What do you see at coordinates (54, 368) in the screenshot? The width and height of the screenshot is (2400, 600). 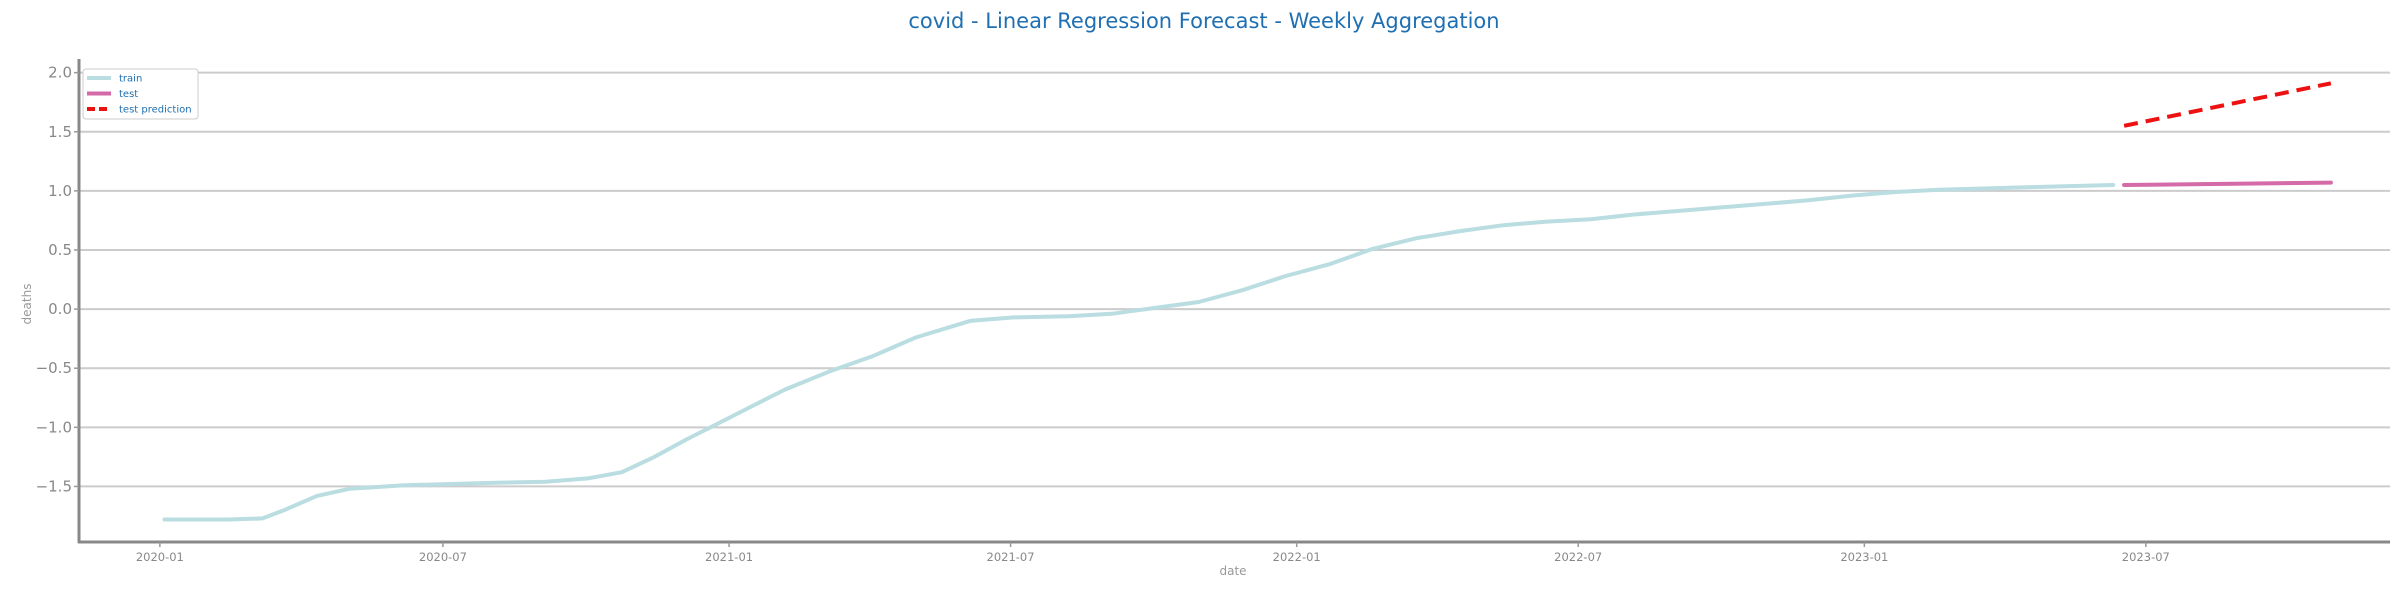 I see `y-tick-label: −0.5` at bounding box center [54, 368].